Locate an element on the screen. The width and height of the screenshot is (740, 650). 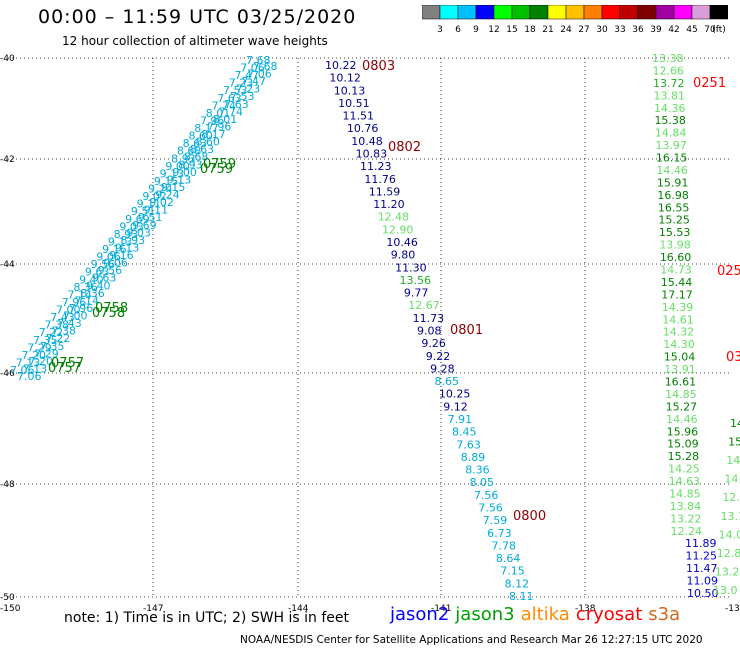
legend-label: 30 is located at coordinates (602, 30).